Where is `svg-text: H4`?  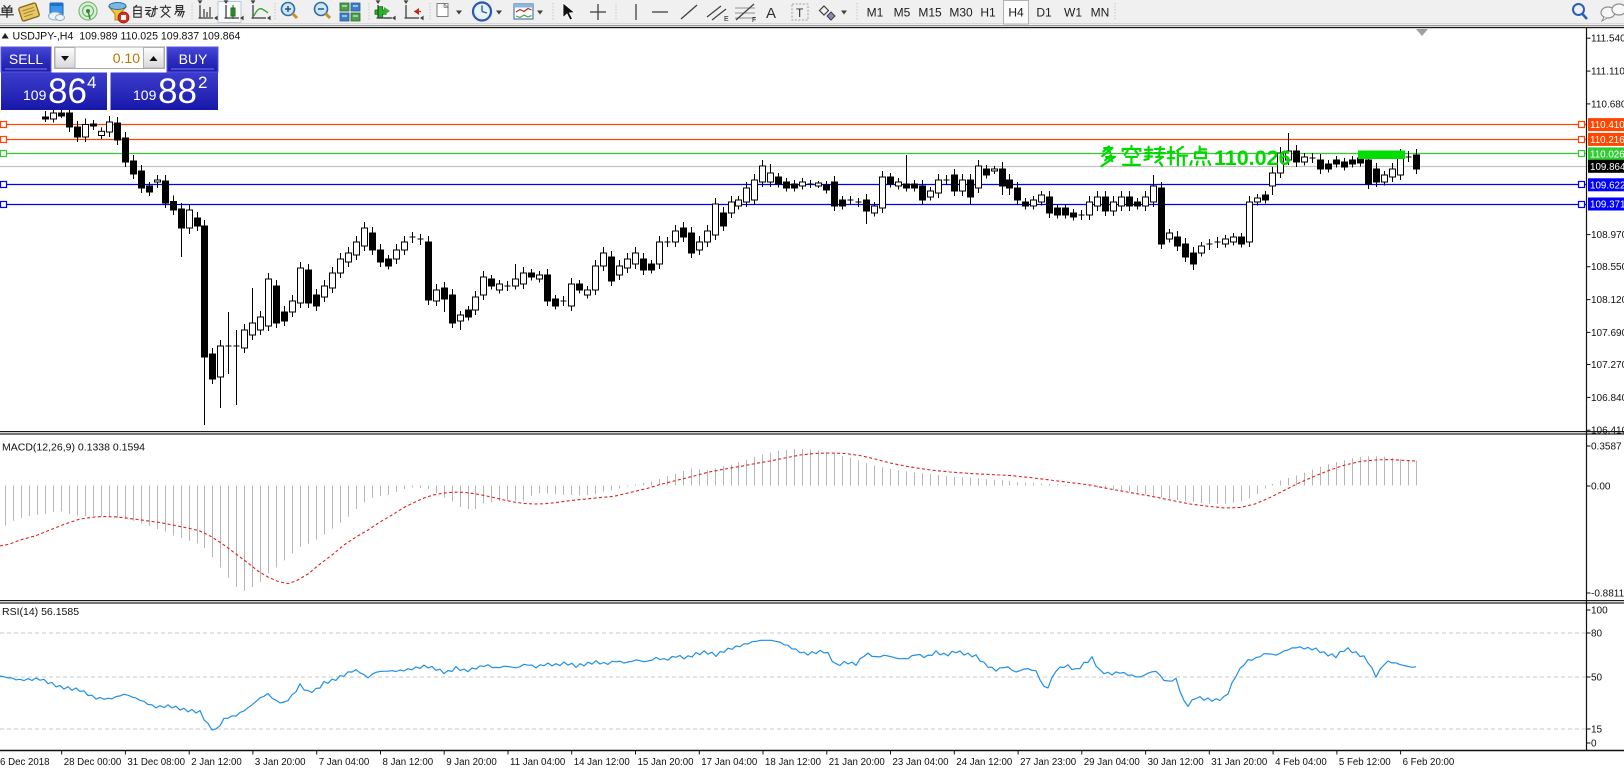 svg-text: H4 is located at coordinates (1016, 13).